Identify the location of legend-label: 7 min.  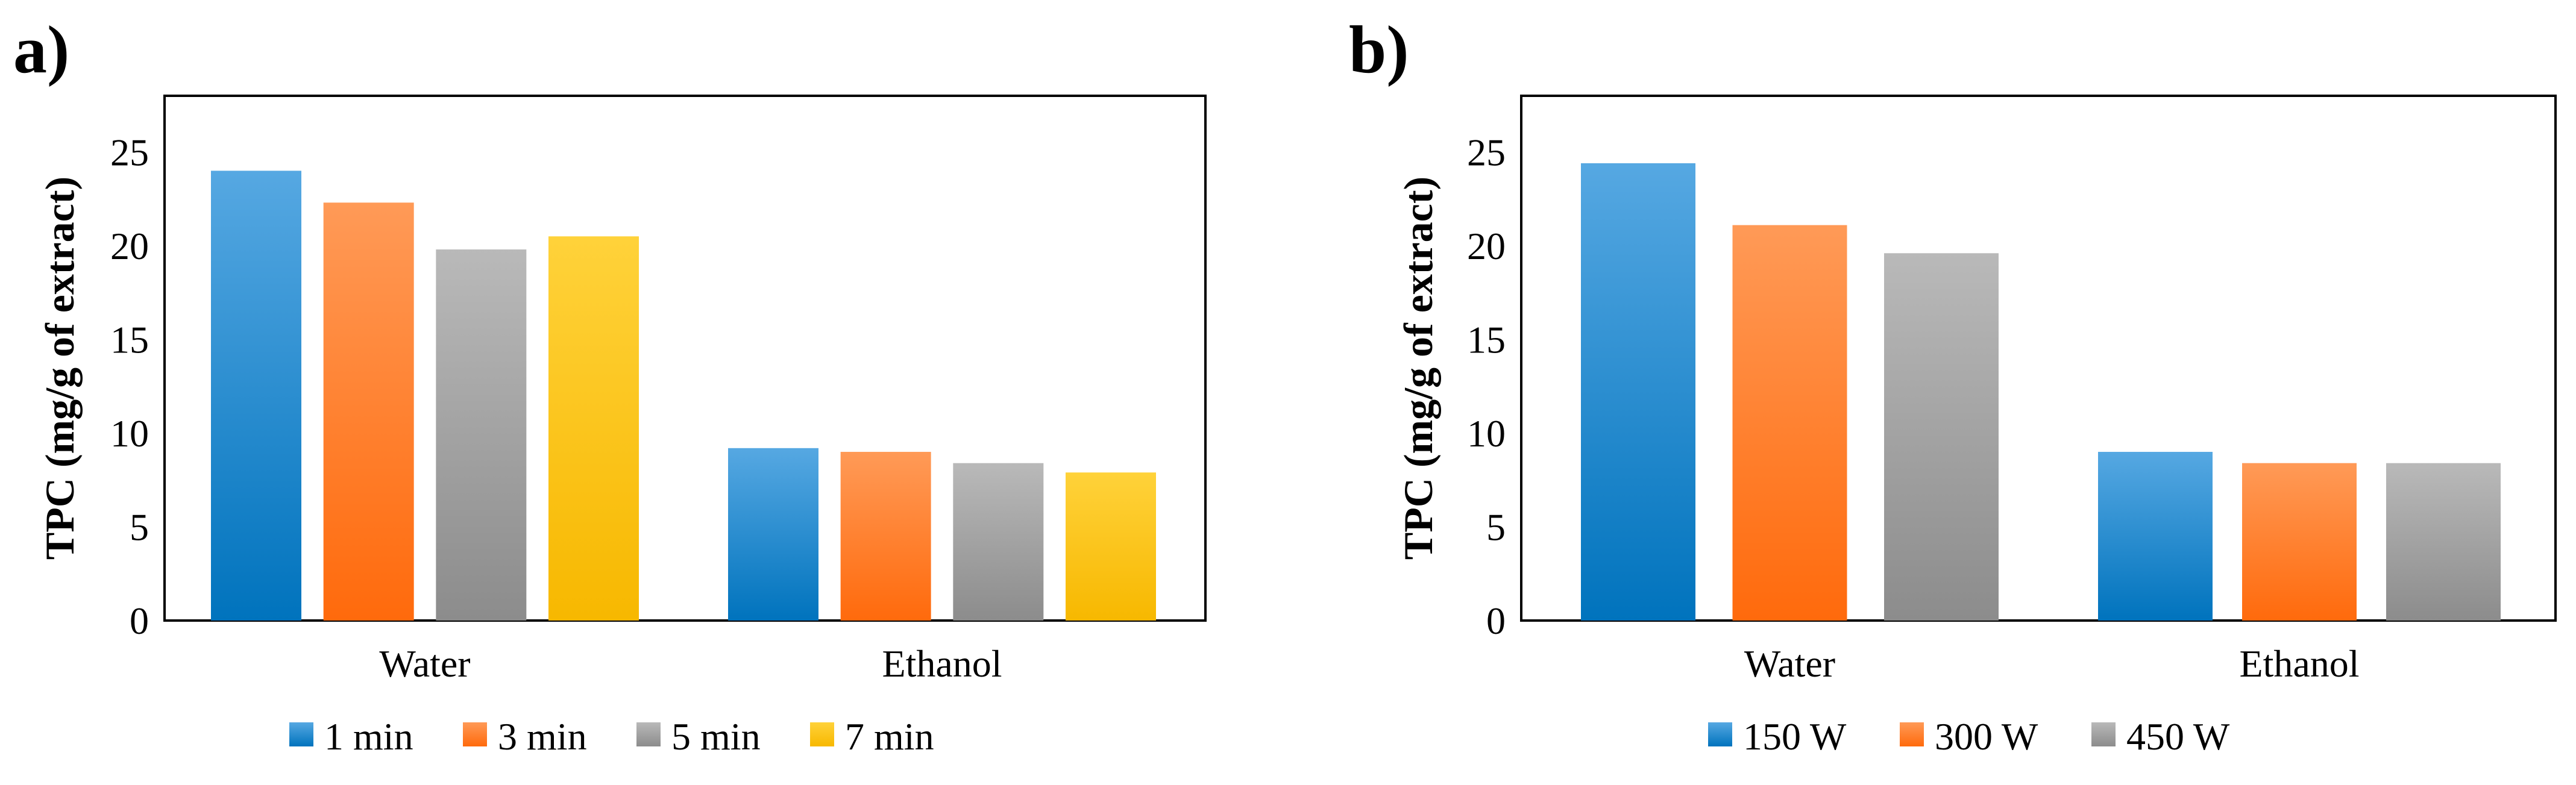
(889, 737).